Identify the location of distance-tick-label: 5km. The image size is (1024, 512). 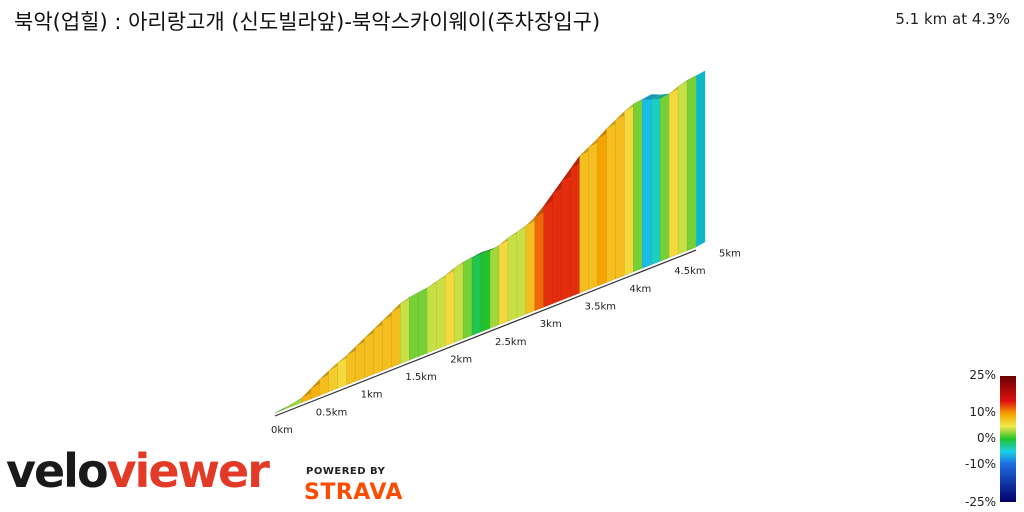
(730, 254).